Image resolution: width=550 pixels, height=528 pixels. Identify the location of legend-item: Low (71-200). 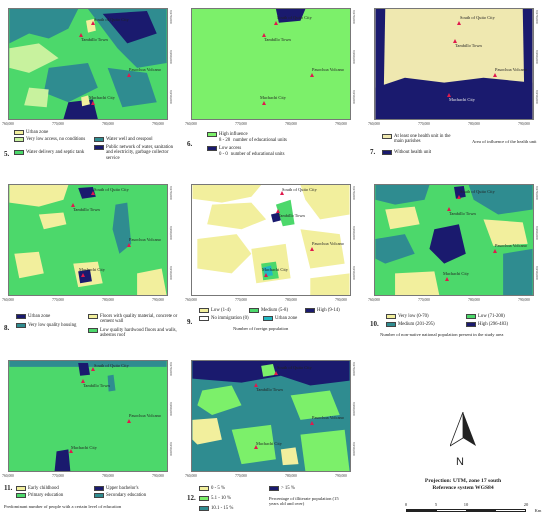
(485, 317).